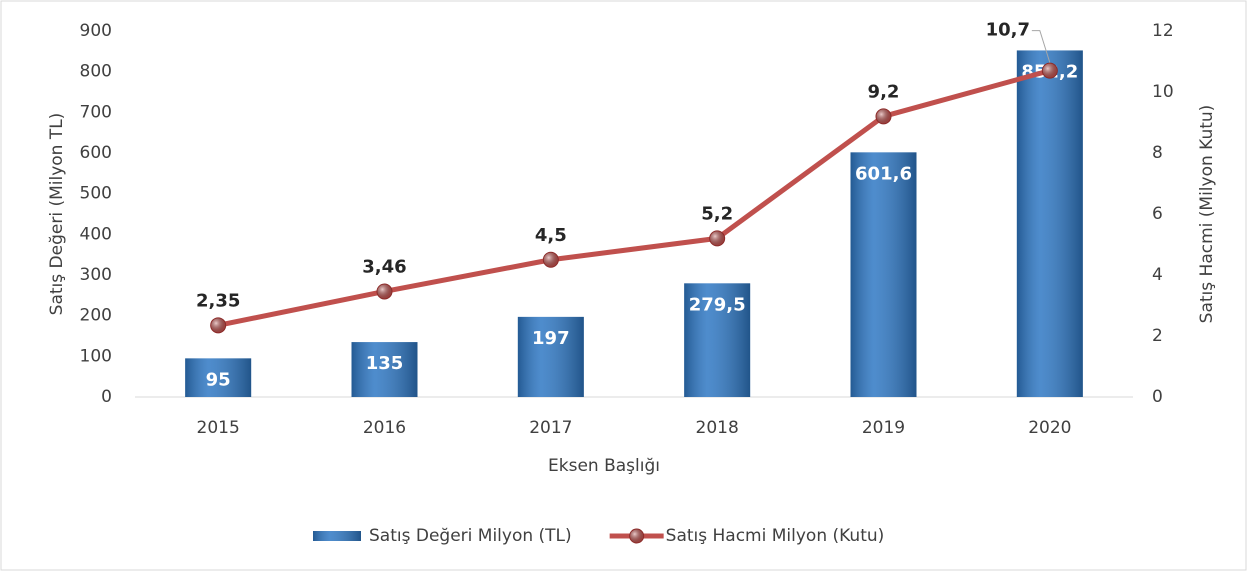 This screenshot has height=572, width=1248. What do you see at coordinates (96, 31) in the screenshot?
I see `y-tick-label: 900` at bounding box center [96, 31].